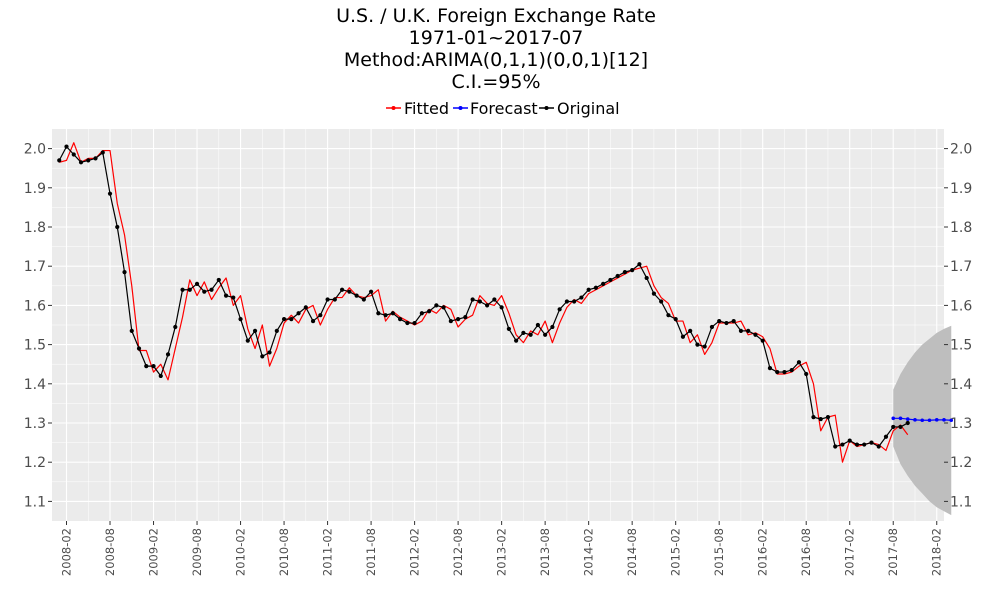  Describe the element at coordinates (35, 150) in the screenshot. I see `y-tick-label: 2.0` at that location.